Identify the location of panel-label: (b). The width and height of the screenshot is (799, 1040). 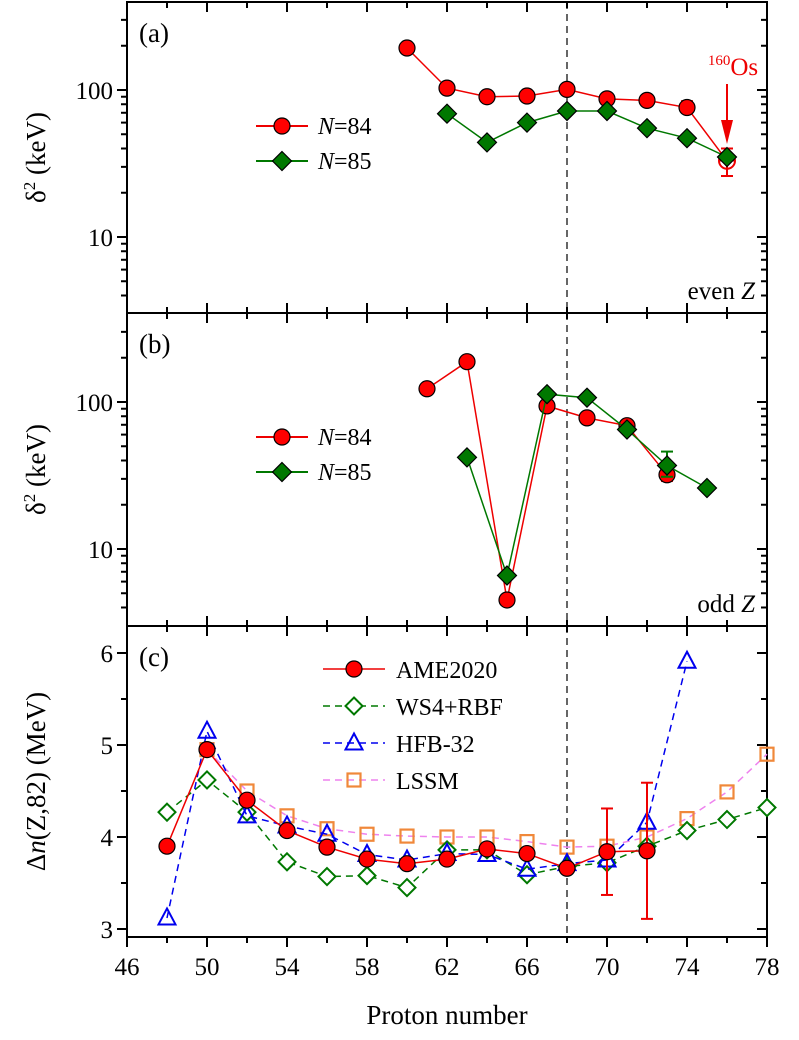
(154, 344).